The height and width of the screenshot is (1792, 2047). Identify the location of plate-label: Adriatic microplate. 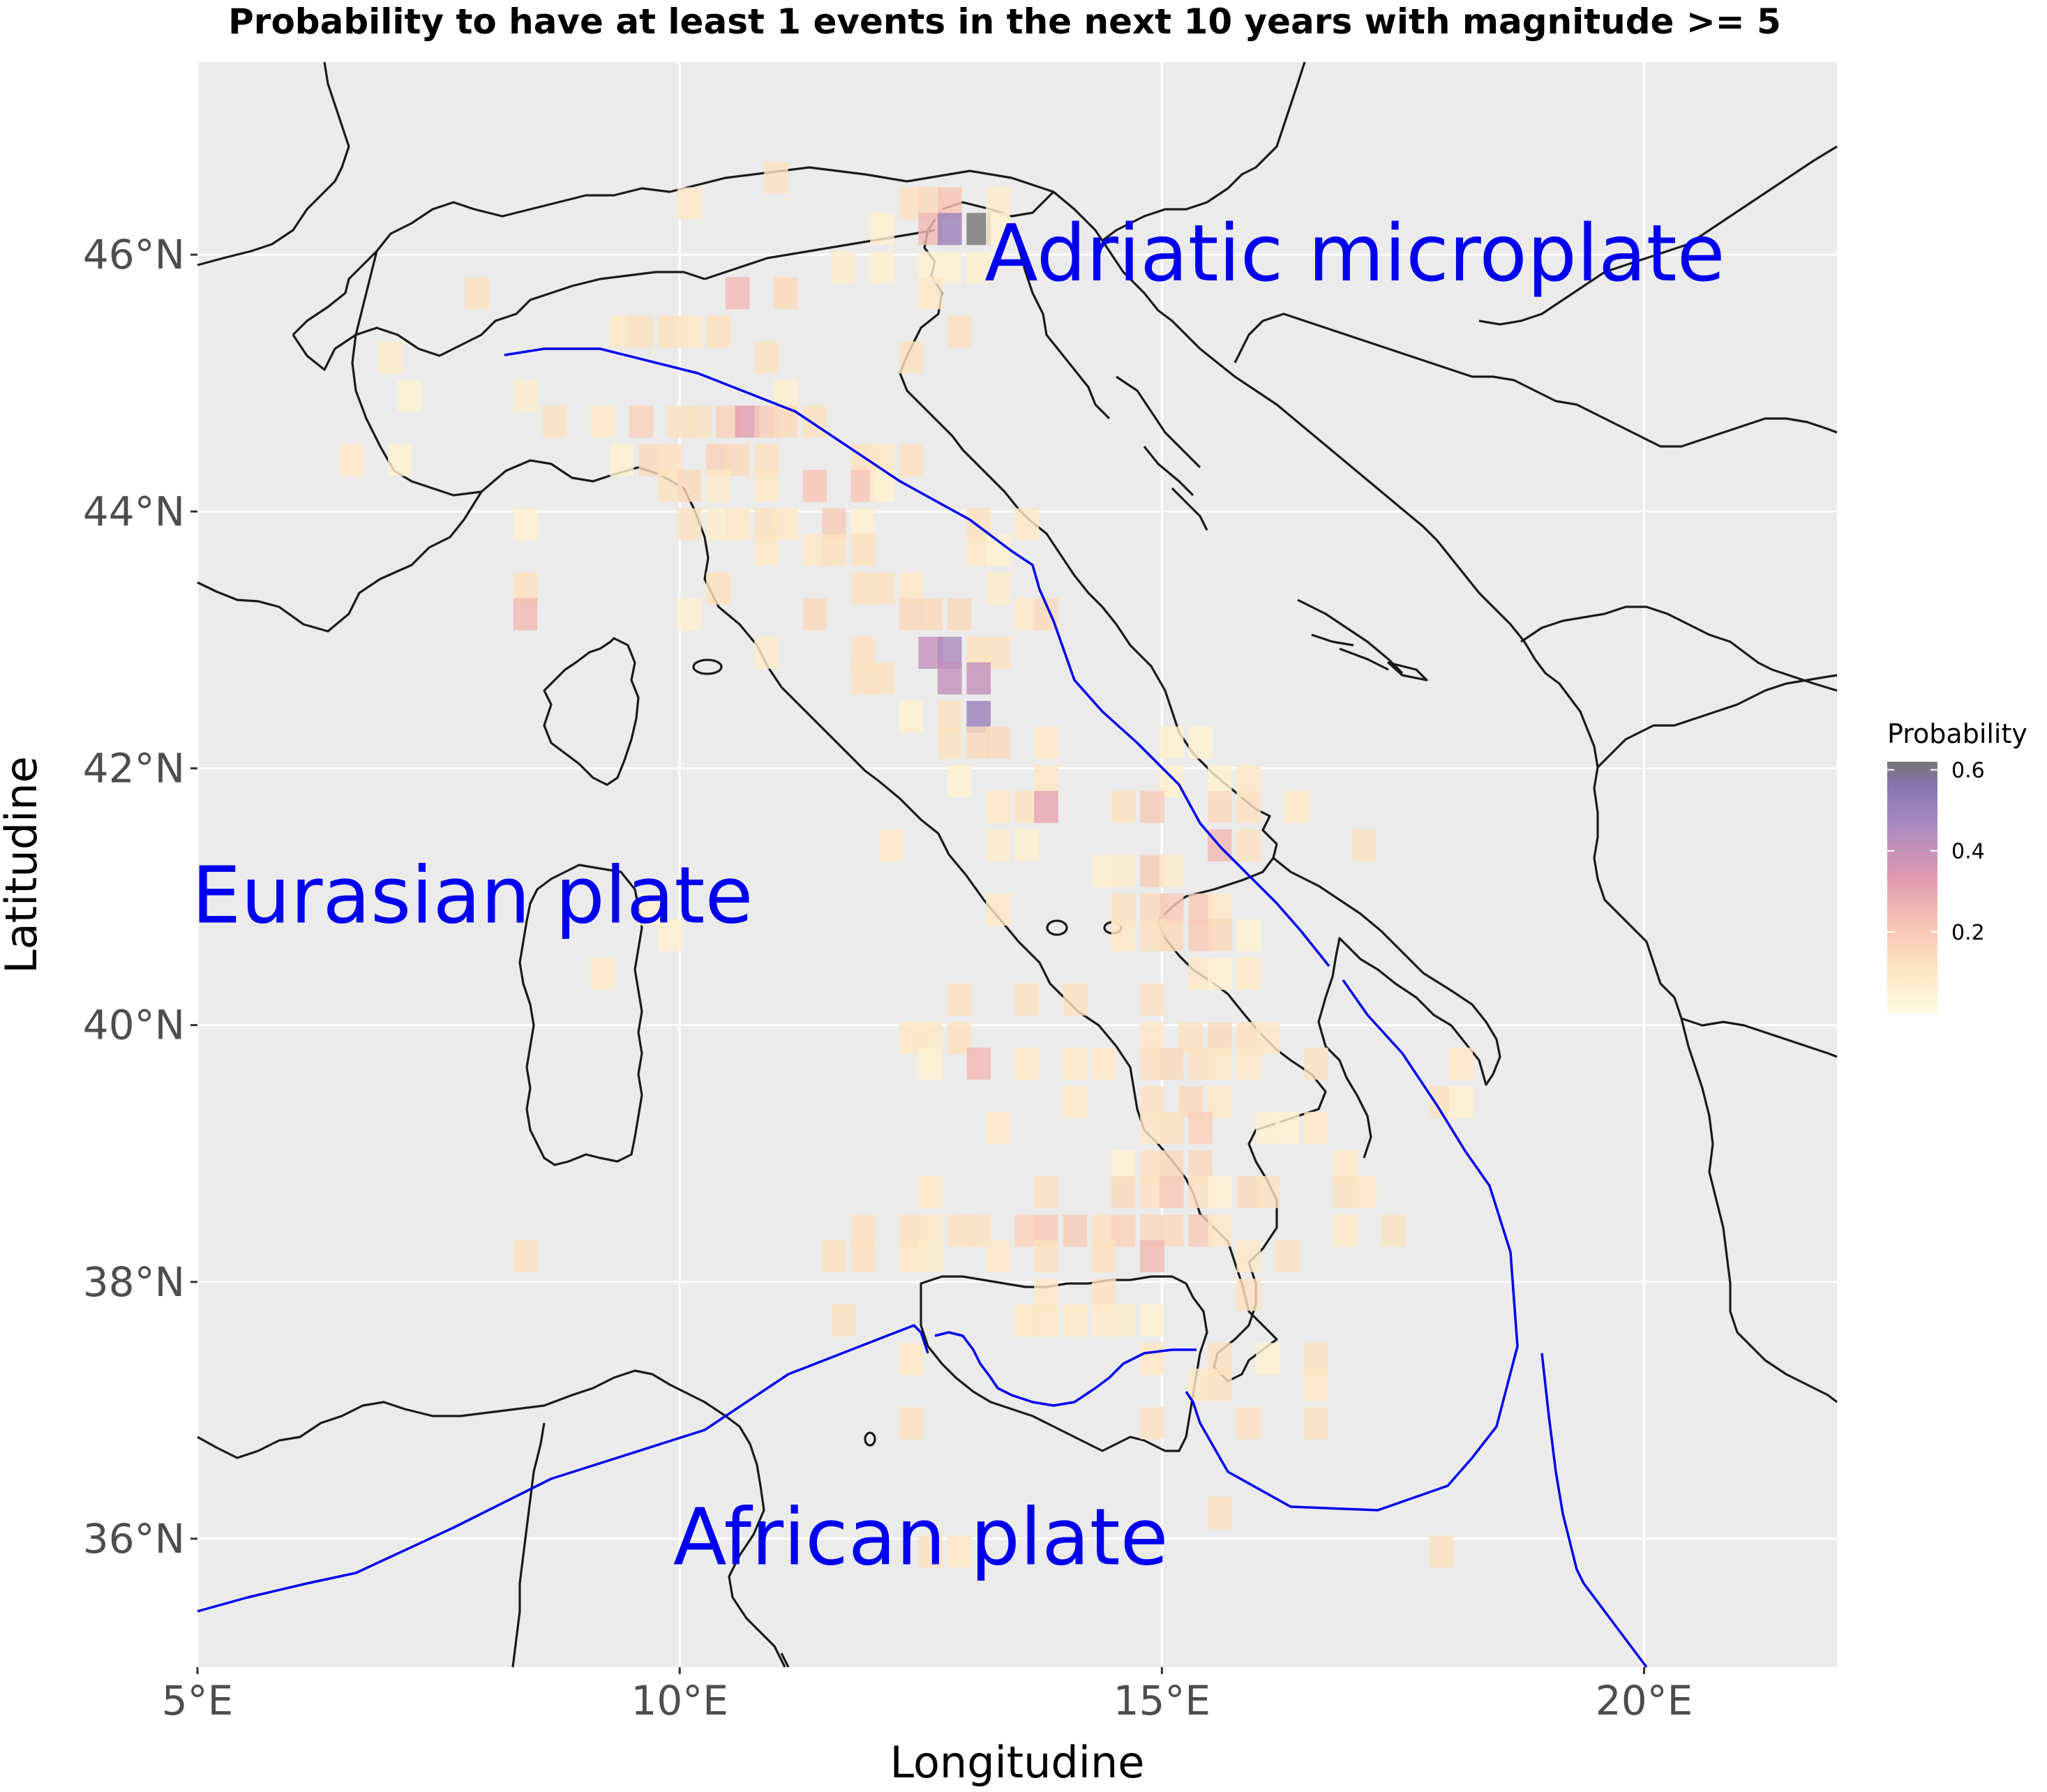
(1354, 254).